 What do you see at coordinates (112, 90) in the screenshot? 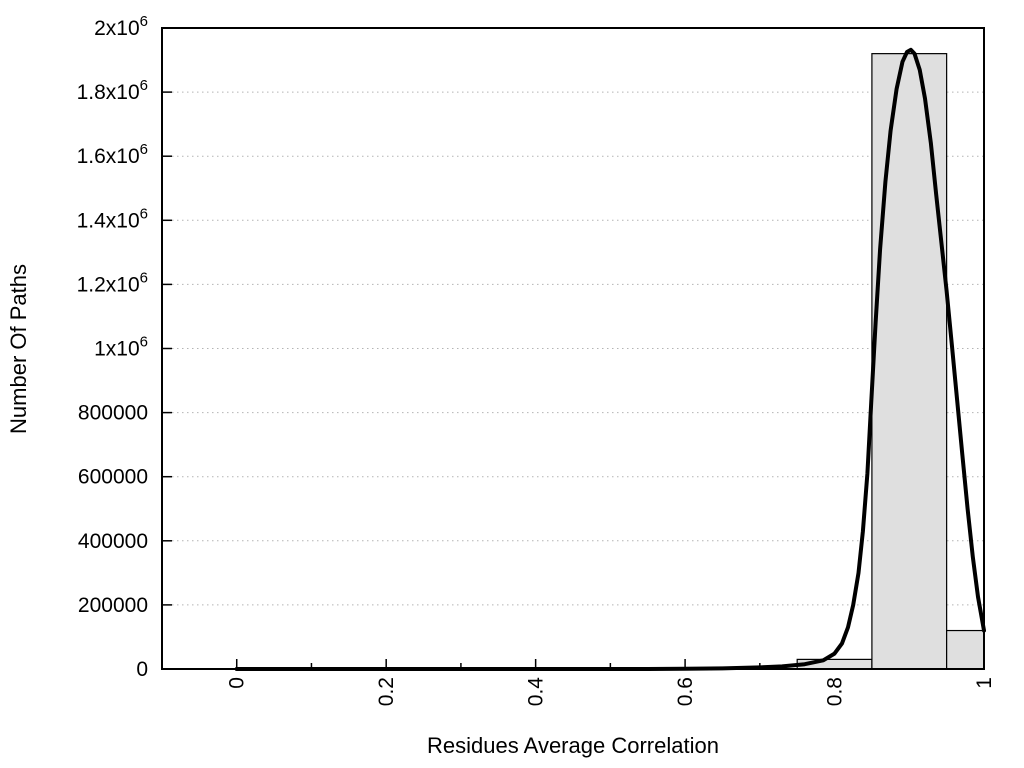
I see `y-tick-label: 1.8x10⁶` at bounding box center [112, 90].